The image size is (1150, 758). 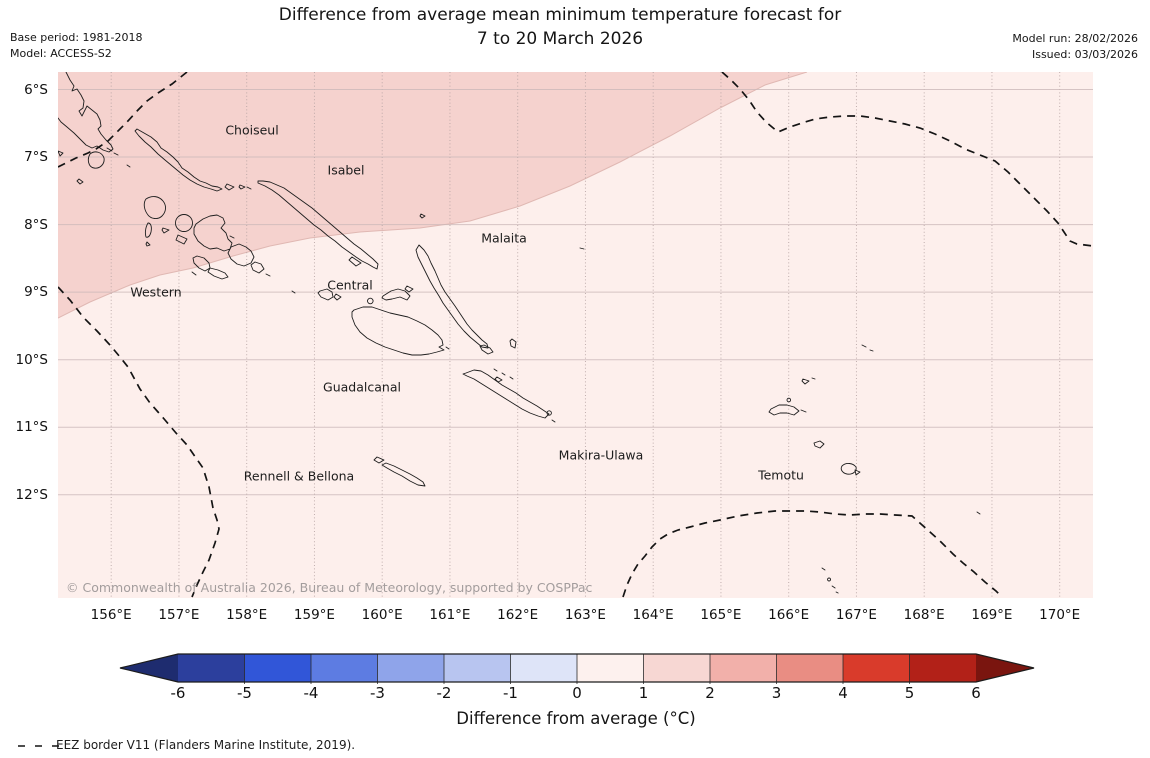 I want to click on model-label: Model: ACCESS-S2, so click(x=61, y=53).